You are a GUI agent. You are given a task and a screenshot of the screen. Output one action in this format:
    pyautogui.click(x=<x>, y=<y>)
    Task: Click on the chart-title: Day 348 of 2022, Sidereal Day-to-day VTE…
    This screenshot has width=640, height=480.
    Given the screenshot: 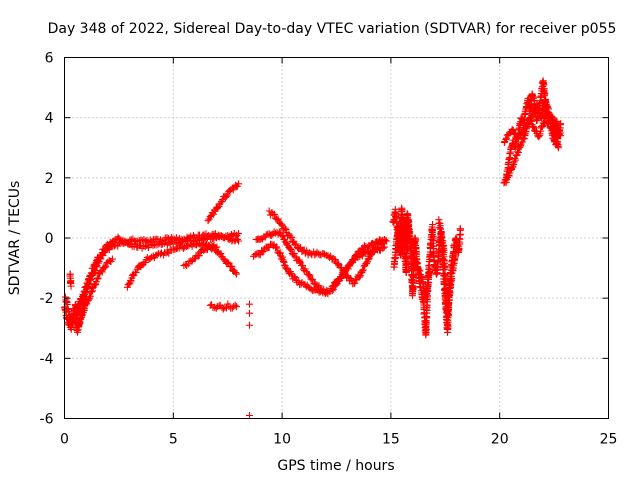 What is the action you would take?
    pyautogui.click(x=332, y=29)
    